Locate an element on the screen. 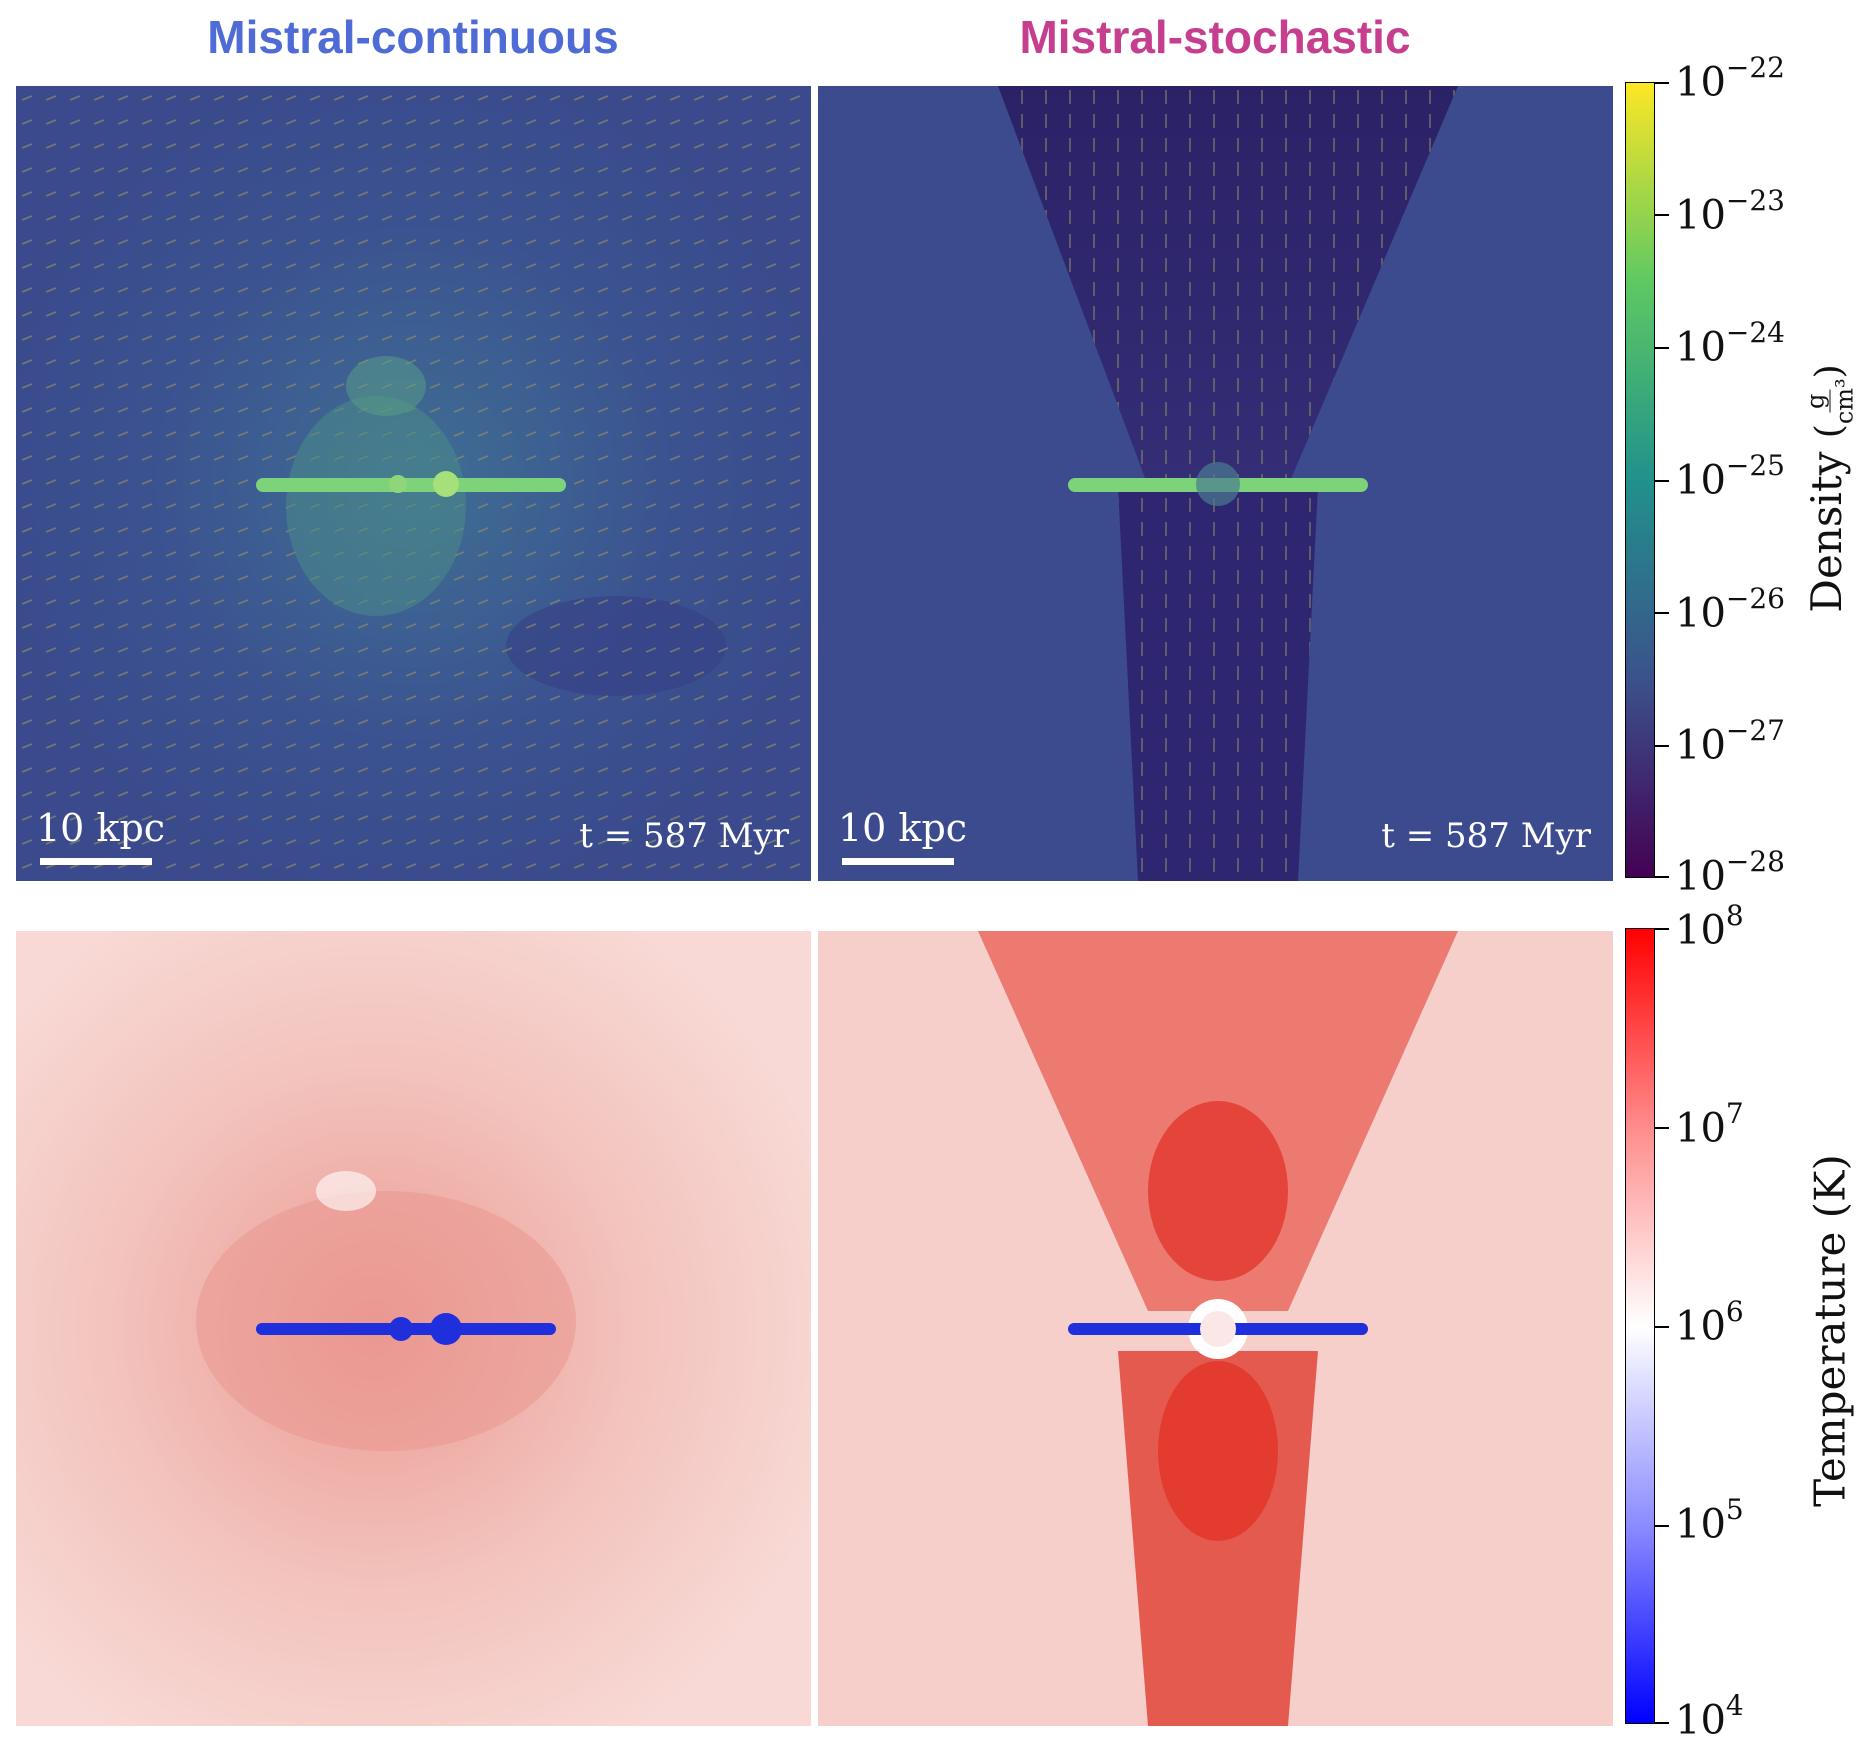  right-column-title: Mistral-stochastic is located at coordinates (1215, 37).